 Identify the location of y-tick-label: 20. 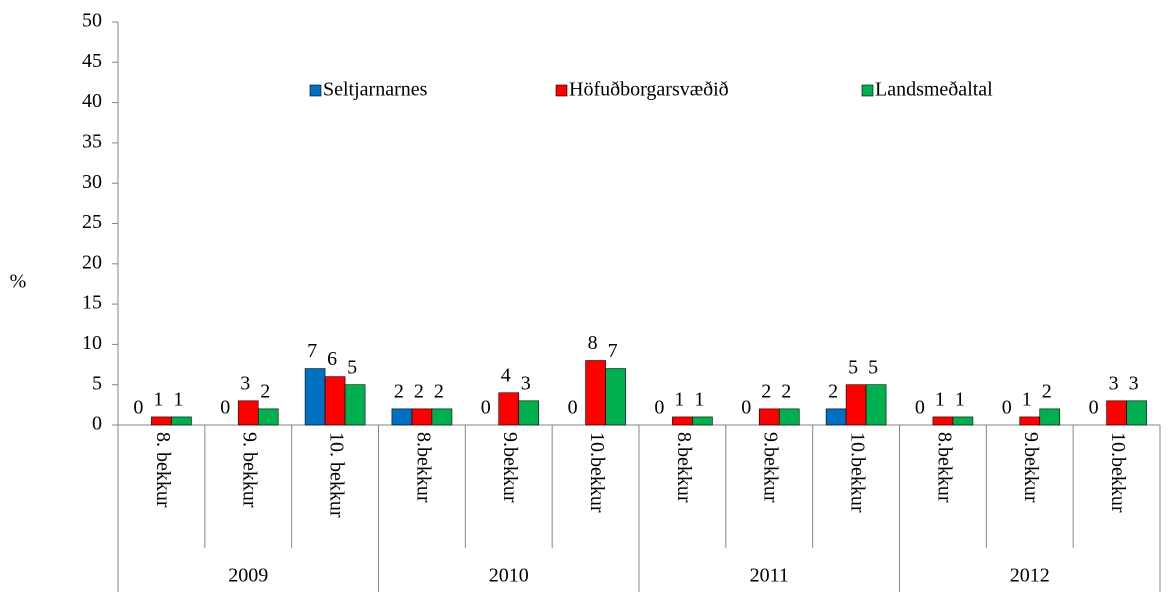
(92, 262).